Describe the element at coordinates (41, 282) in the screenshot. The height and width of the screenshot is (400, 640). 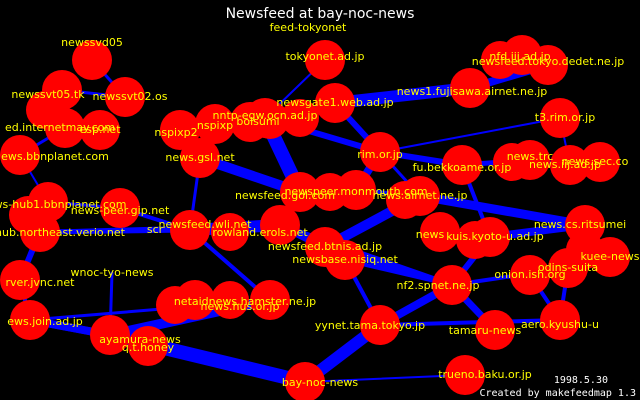
I see `node-label: rver.jvnc.net` at that location.